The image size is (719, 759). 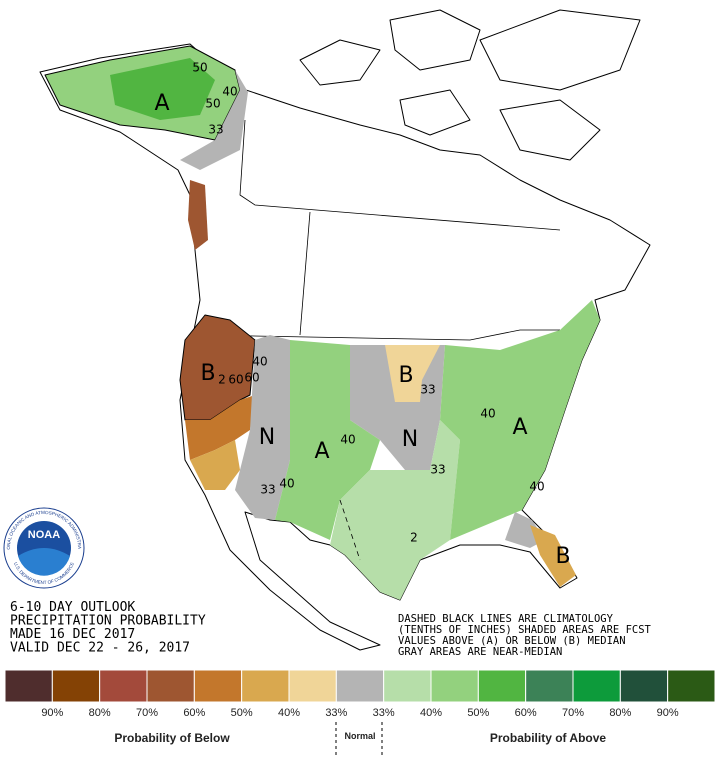 What do you see at coordinates (72, 634) in the screenshot?
I see `header-line: MADE 16 DEC 2017` at bounding box center [72, 634].